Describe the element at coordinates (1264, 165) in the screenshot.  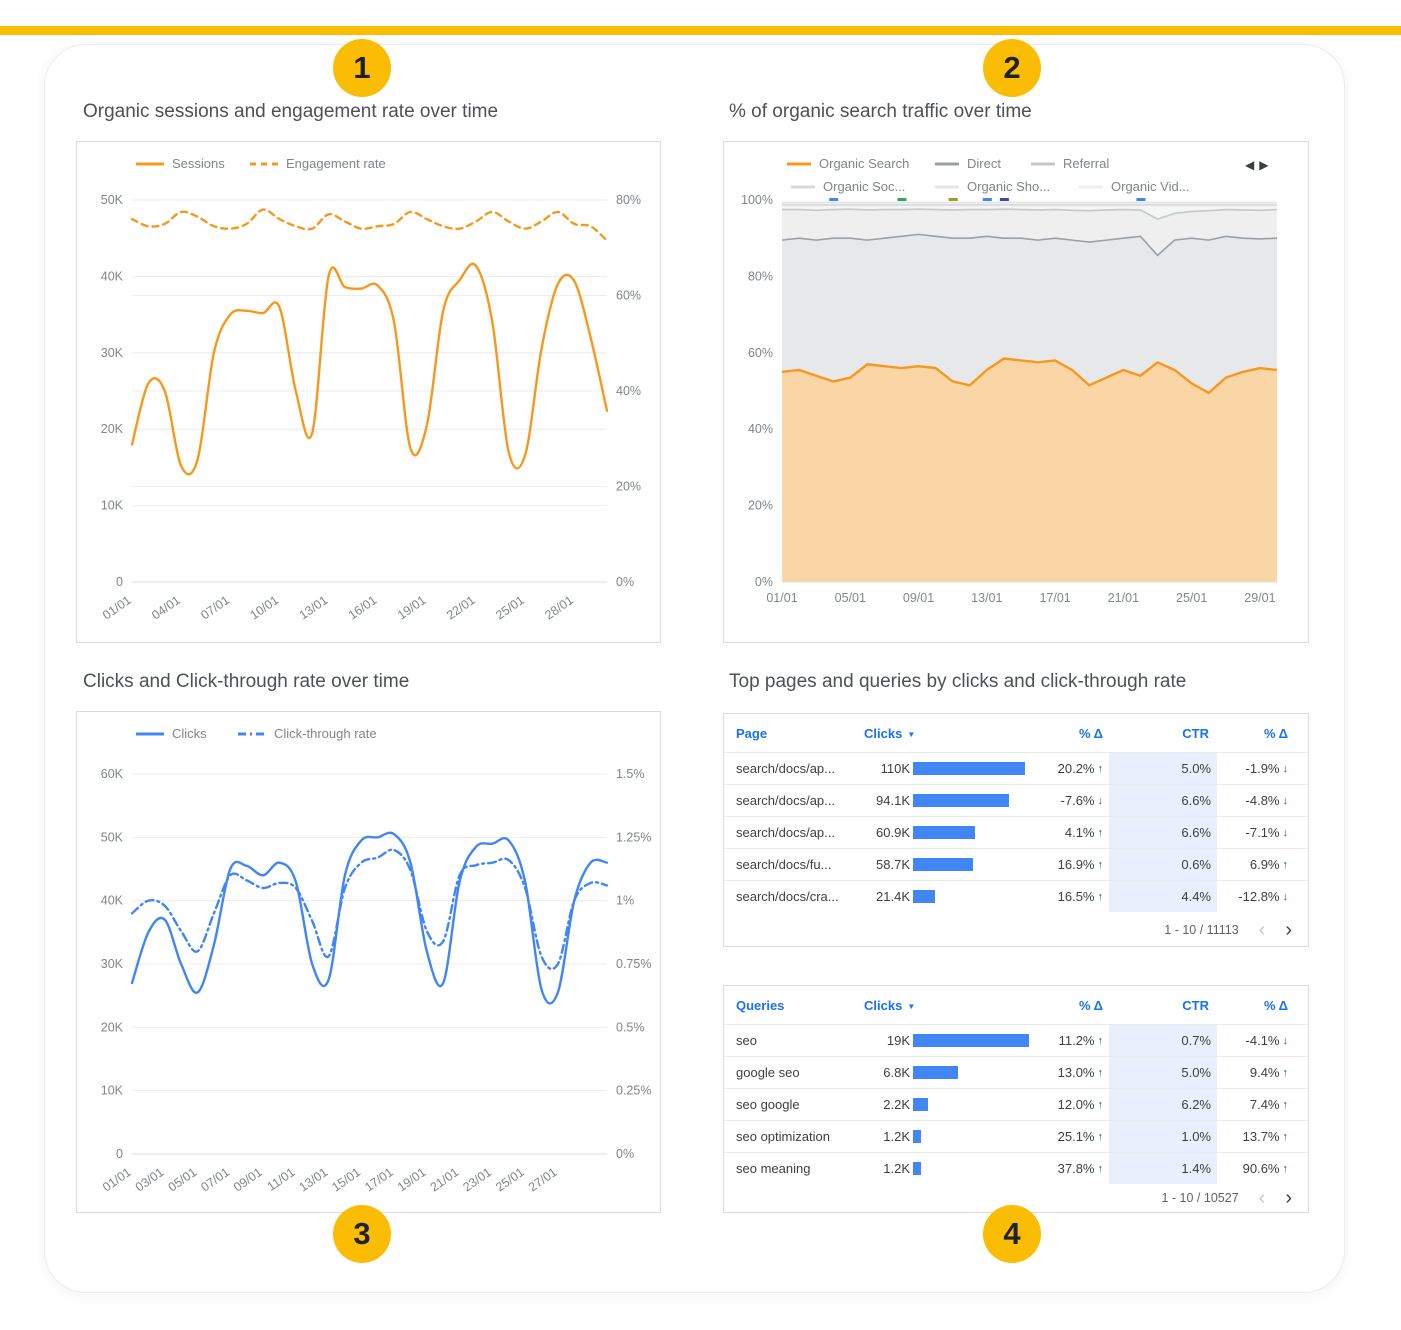
I see `legend-next-icon: ▶` at that location.